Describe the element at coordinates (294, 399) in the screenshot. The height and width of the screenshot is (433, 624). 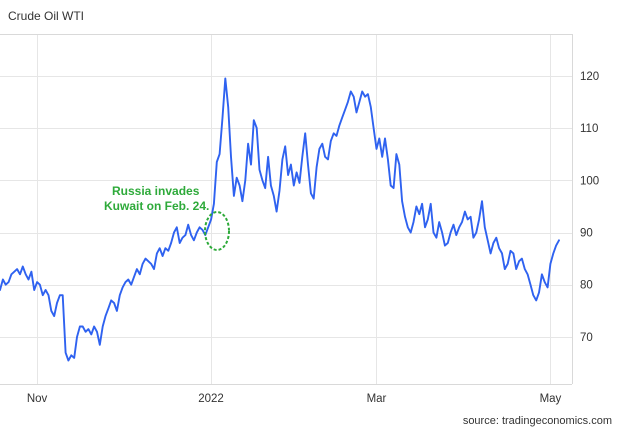
I see `x-axis-ticks: Nov2022MarMayJulSep` at that location.